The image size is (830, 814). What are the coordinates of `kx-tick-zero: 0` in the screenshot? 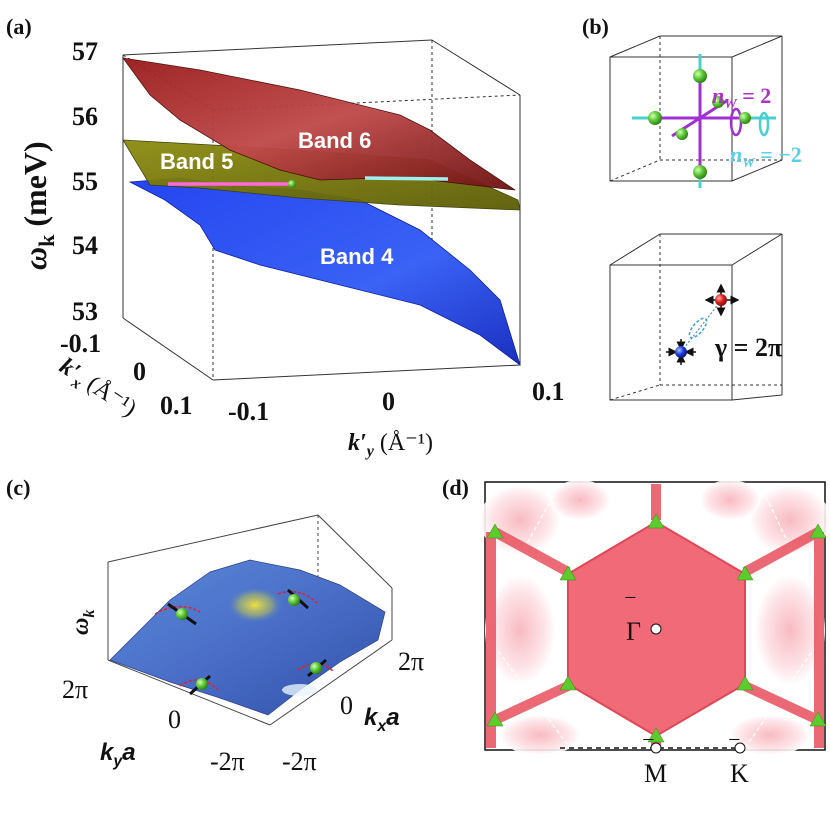 It's located at (139, 371).